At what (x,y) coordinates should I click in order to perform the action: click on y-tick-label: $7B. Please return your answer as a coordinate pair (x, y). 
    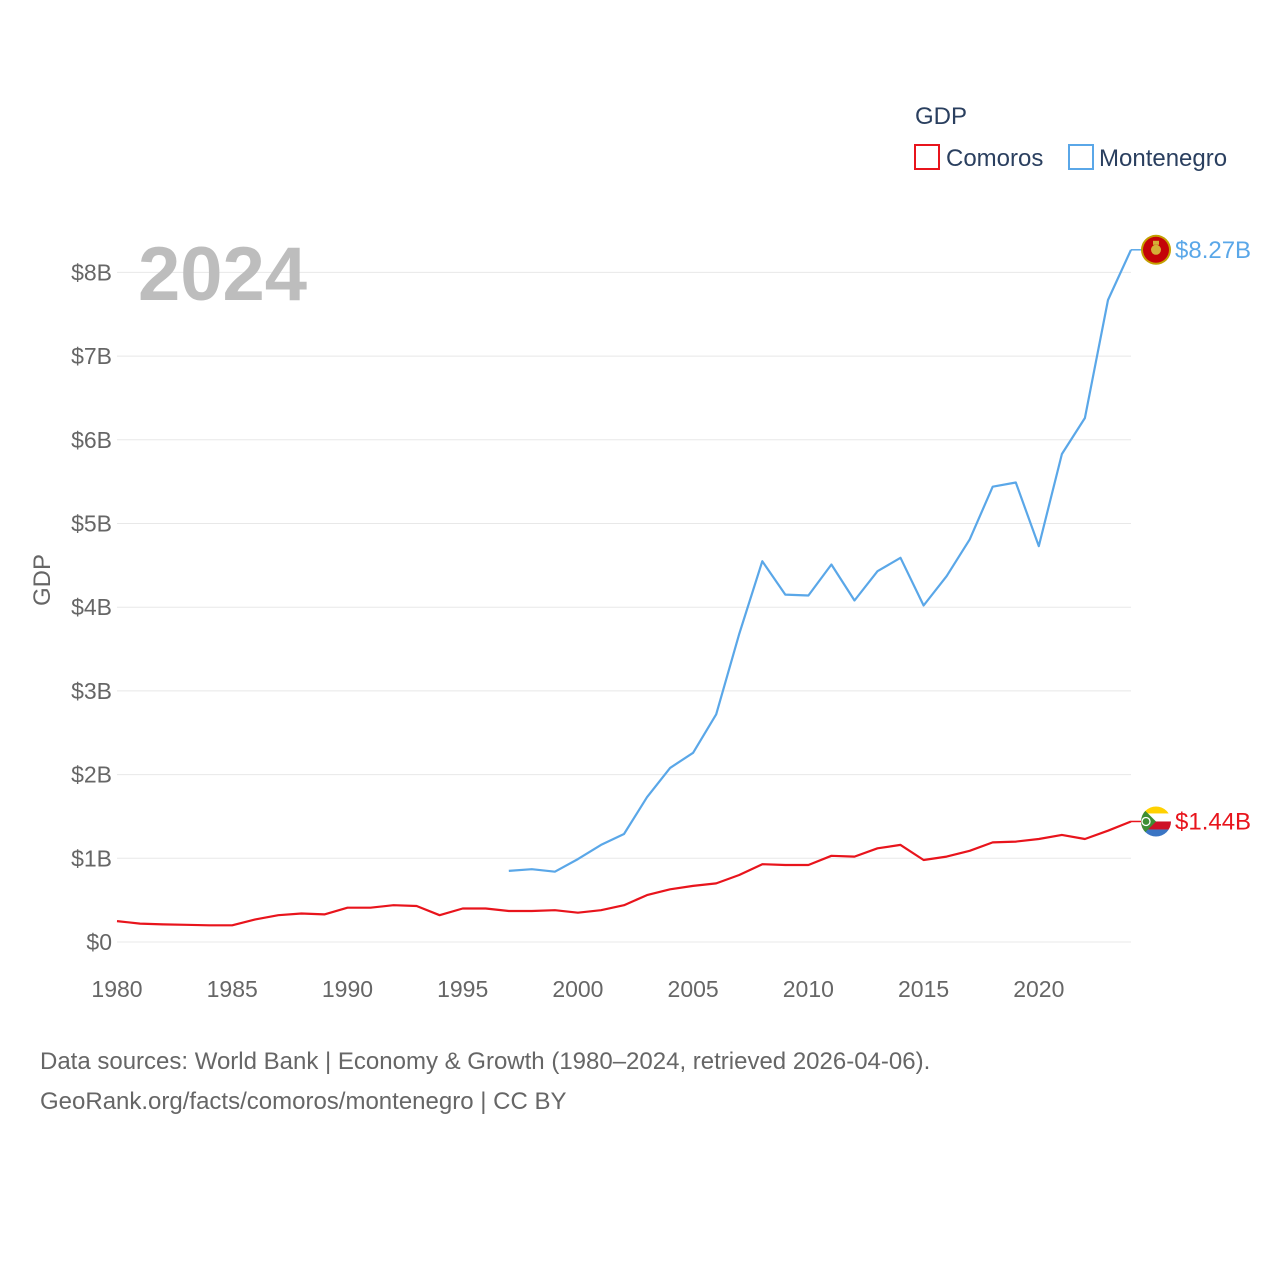
    Looking at the image, I should click on (91, 356).